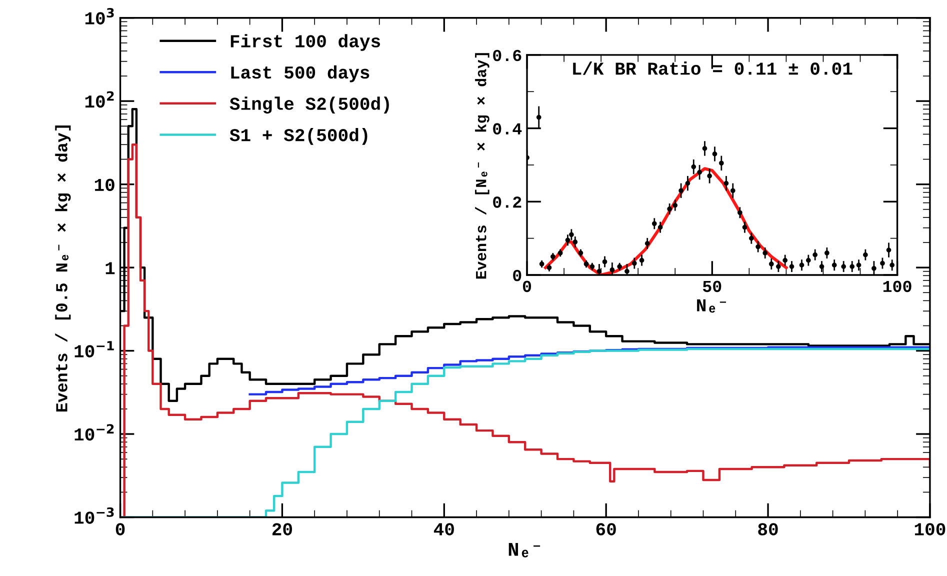 The image size is (947, 576). I want to click on x-tick-label: 50, so click(712, 286).